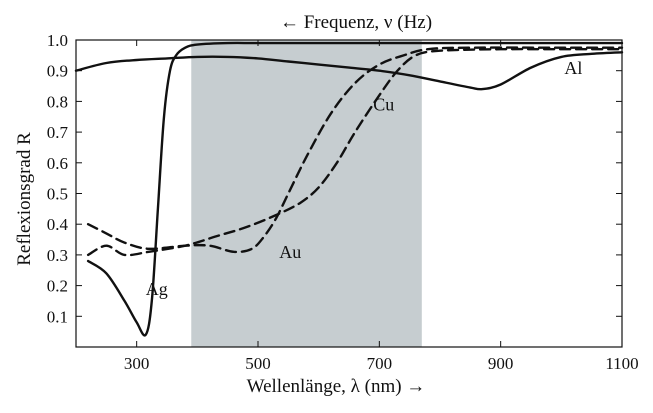 Image resolution: width=653 pixels, height=413 pixels. I want to click on y-tick-label: 0.8, so click(57, 101).